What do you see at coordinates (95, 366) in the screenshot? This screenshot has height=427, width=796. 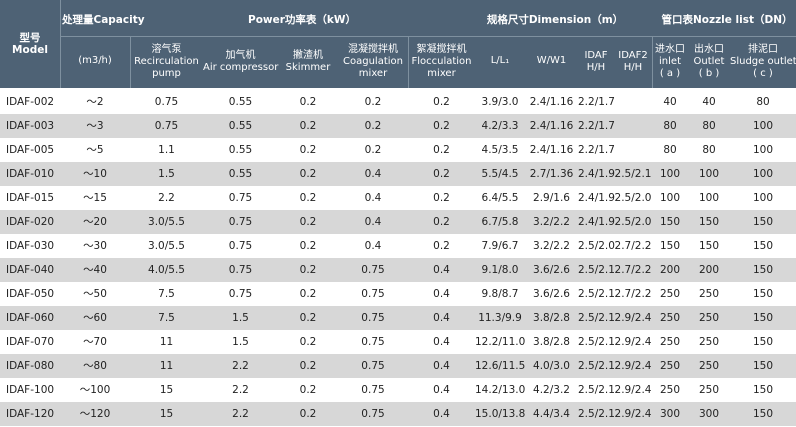 I see `capacity-cell: ～80` at bounding box center [95, 366].